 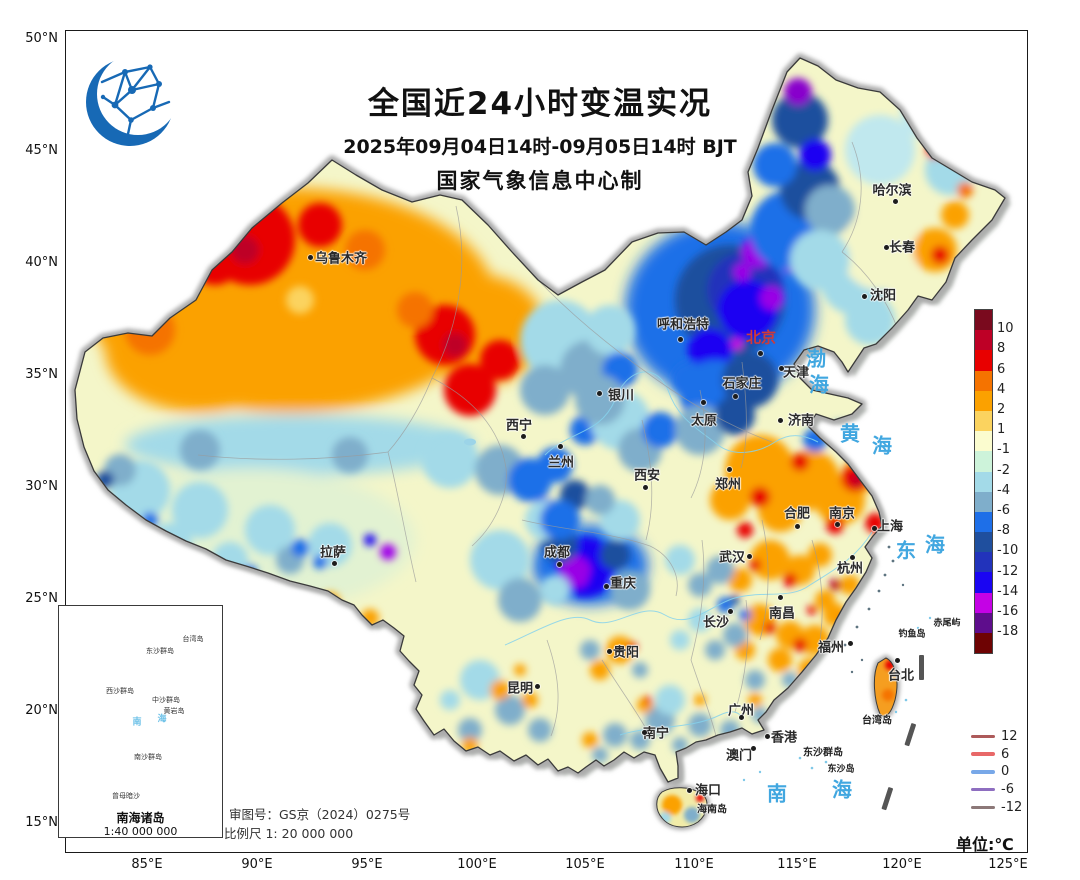 What do you see at coordinates (947, 623) in the screenshot?
I see `island-label: 赤尾屿` at bounding box center [947, 623].